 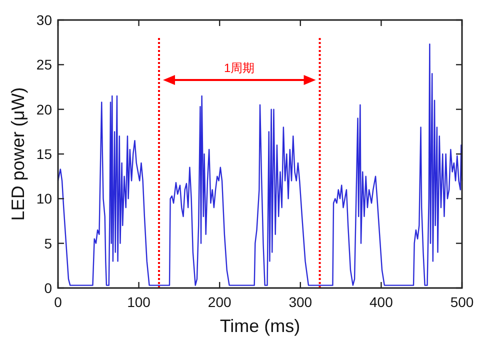 What do you see at coordinates (239, 68) in the screenshot?
I see `annotation: 1周期` at bounding box center [239, 68].